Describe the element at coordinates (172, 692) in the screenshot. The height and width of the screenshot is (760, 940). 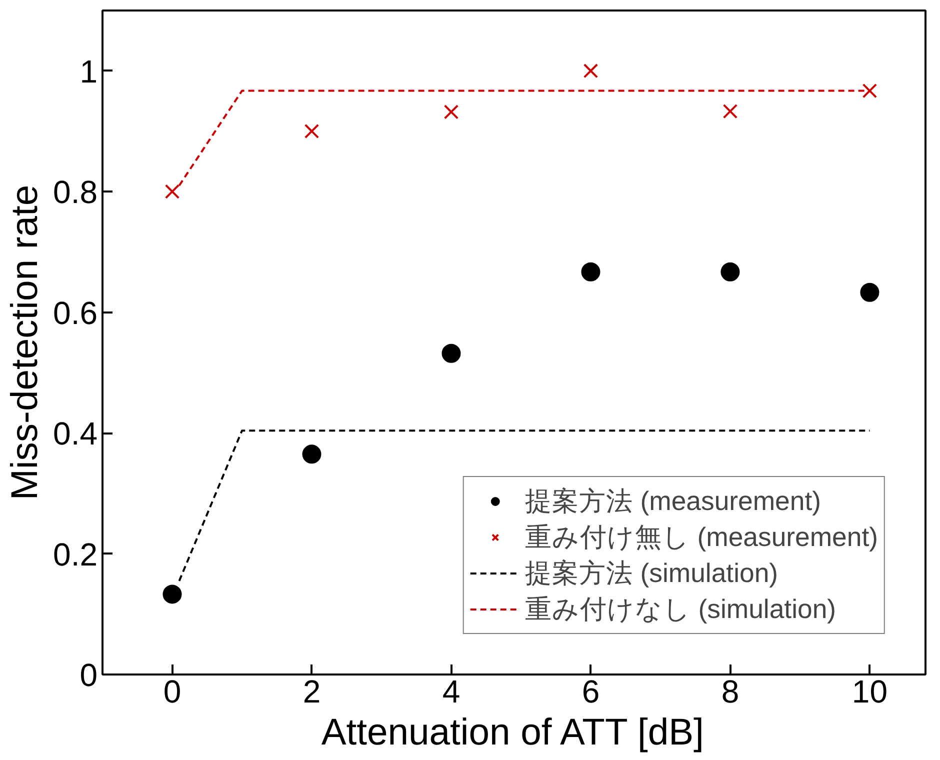
I see `x-tick-label: 0` at that location.